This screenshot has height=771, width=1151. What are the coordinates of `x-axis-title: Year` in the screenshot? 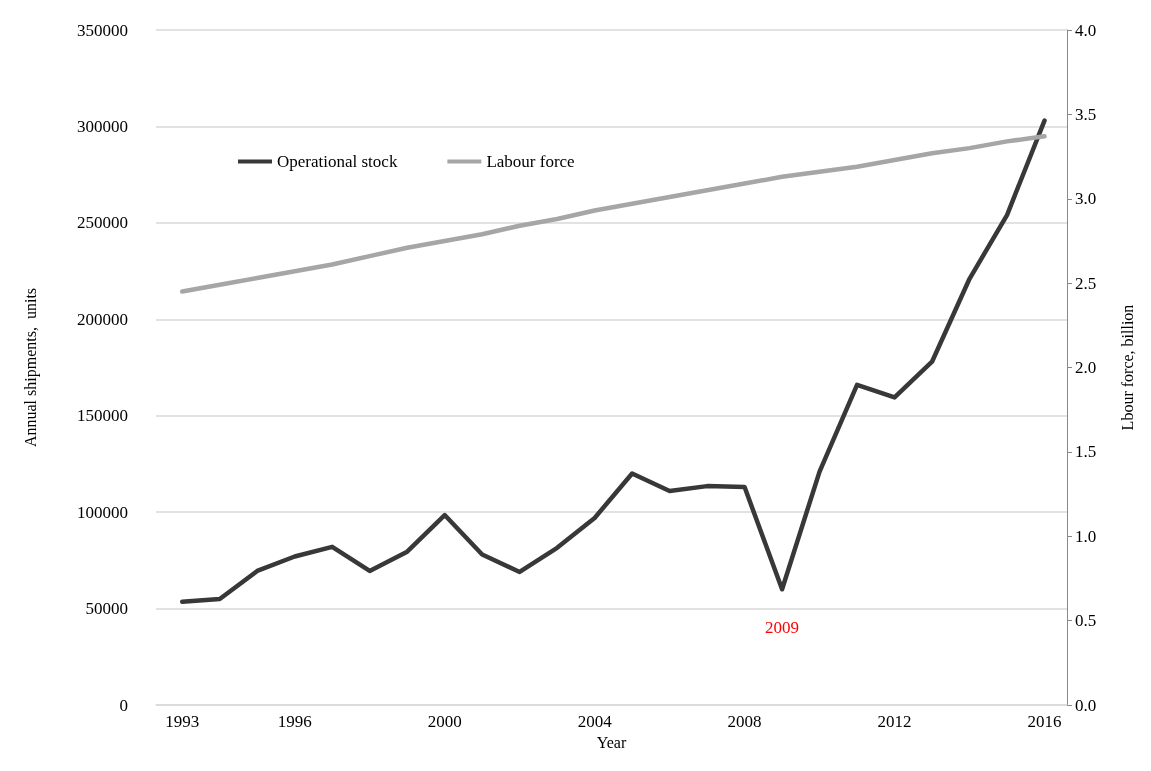 It's located at (611, 743).